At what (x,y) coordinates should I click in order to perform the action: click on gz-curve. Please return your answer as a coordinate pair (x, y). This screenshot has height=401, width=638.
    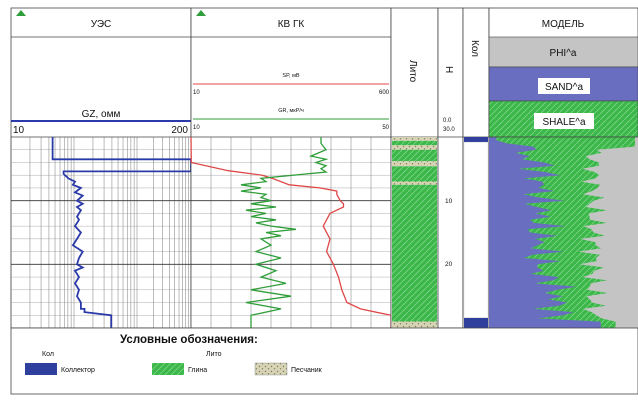
    Looking at the image, I should click on (121, 232).